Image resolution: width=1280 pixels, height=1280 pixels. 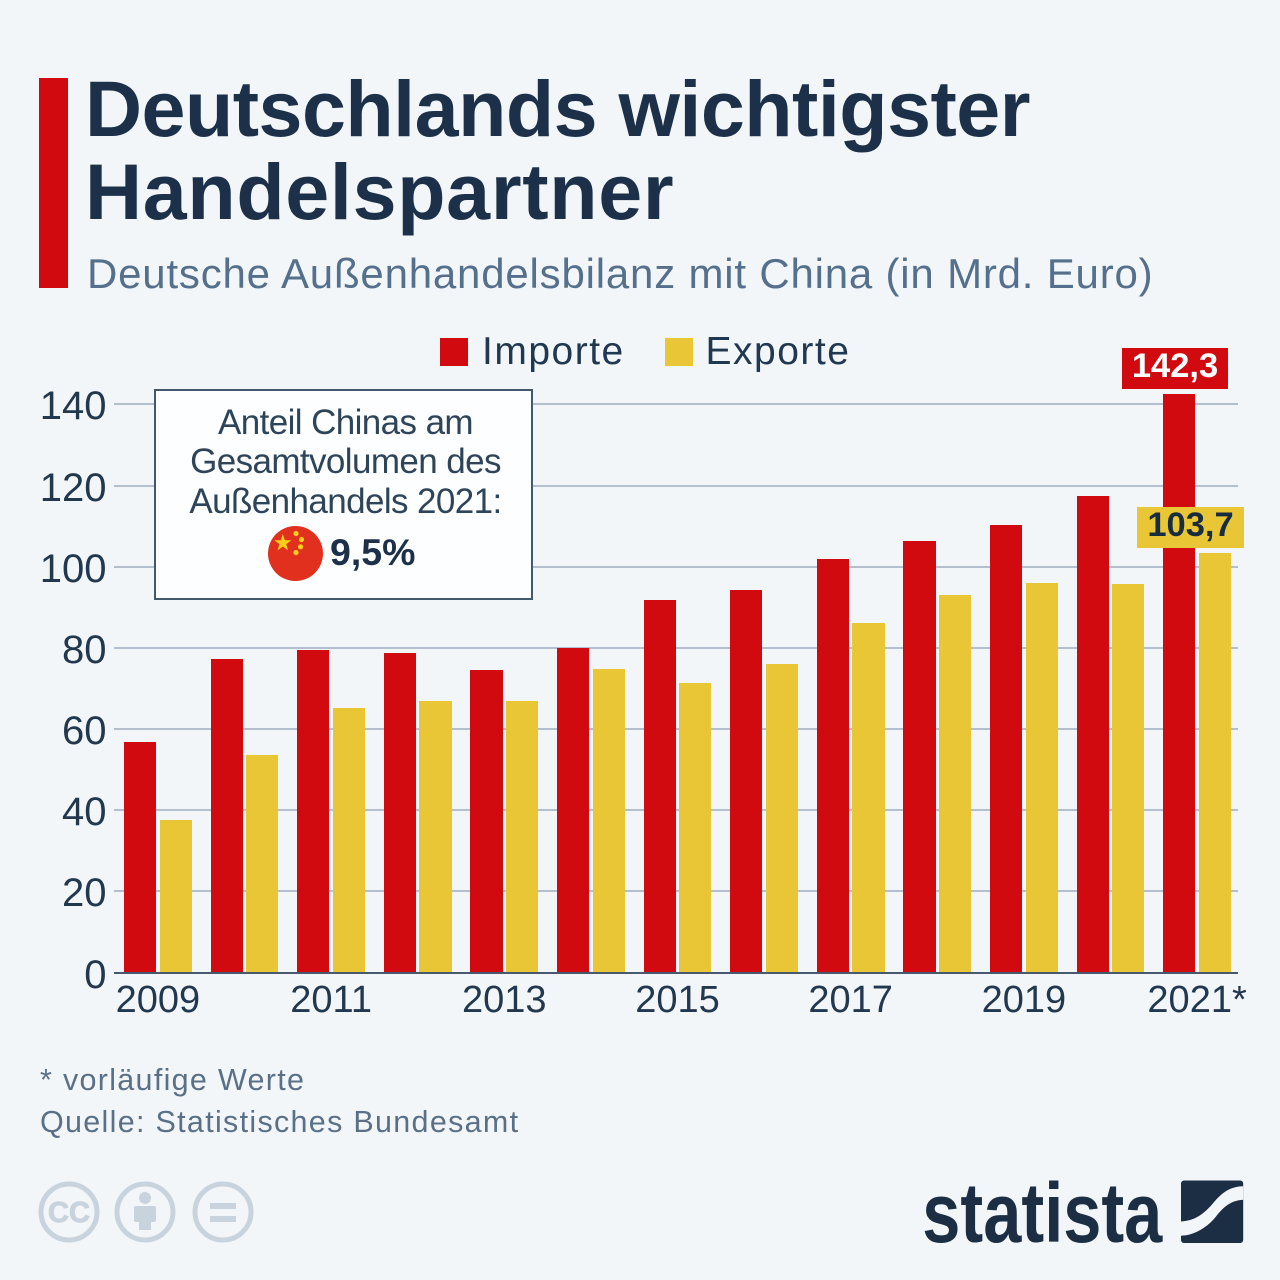 What do you see at coordinates (69, 1213) in the screenshot?
I see `svg-text: CC` at bounding box center [69, 1213].